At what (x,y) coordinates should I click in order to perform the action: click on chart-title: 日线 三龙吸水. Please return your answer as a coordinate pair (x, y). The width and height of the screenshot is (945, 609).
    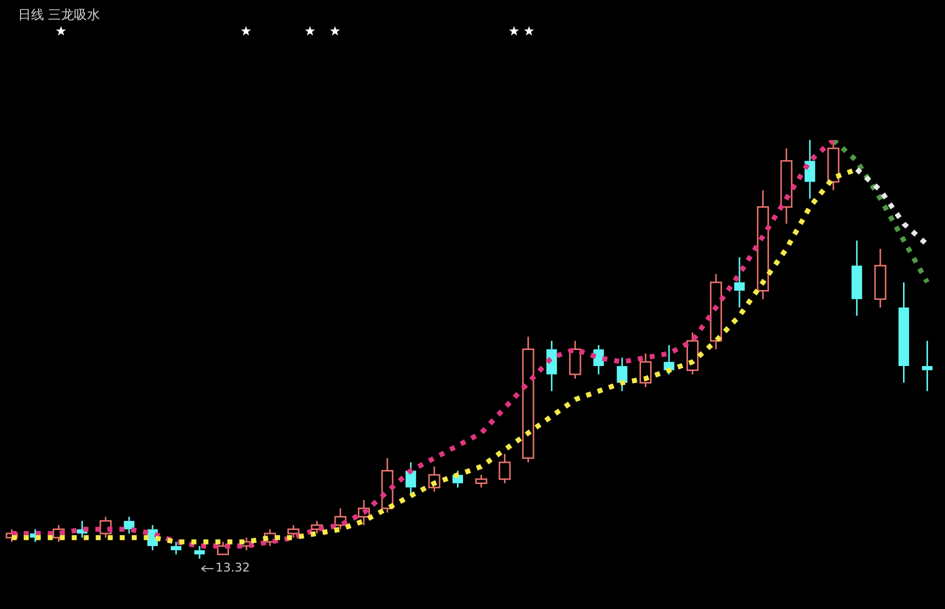
    Looking at the image, I should click on (59, 15).